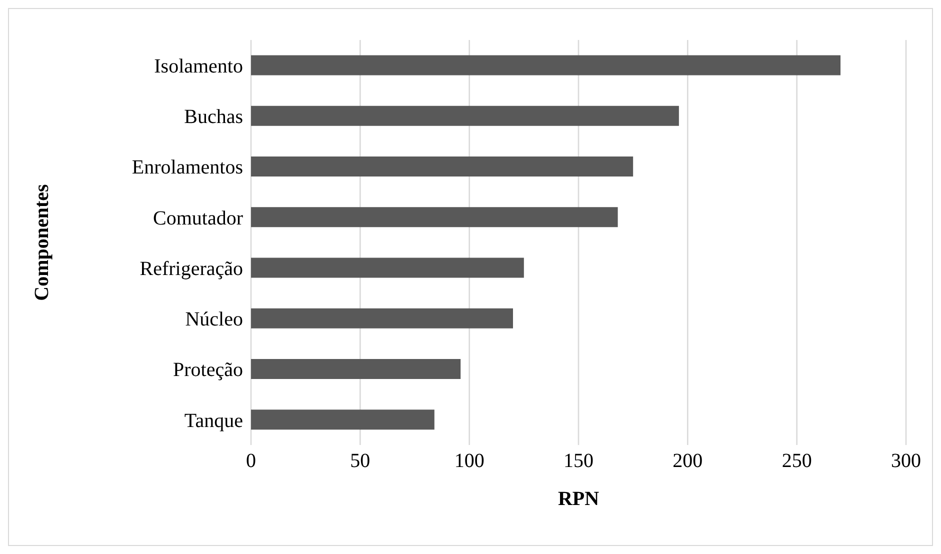  Describe the element at coordinates (208, 370) in the screenshot. I see `y-tick-label: Proteção` at that location.